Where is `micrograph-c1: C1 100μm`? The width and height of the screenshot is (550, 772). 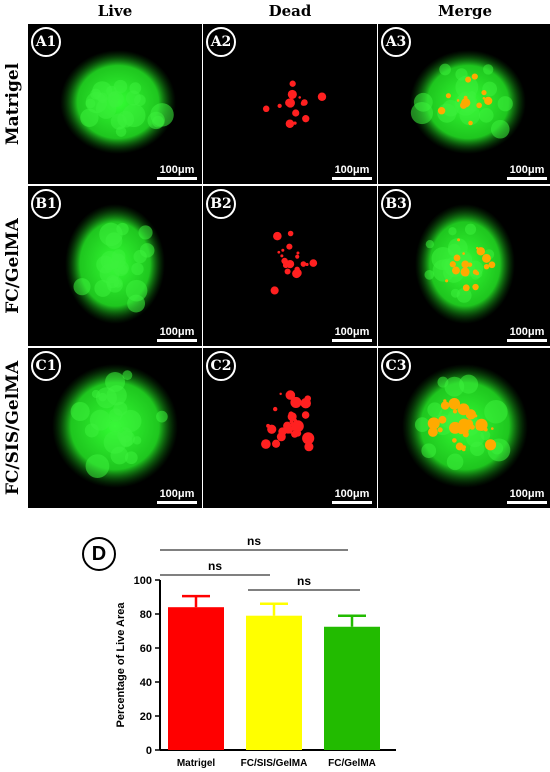
micrograph-c1: C1 100μm is located at coordinates (115, 428).